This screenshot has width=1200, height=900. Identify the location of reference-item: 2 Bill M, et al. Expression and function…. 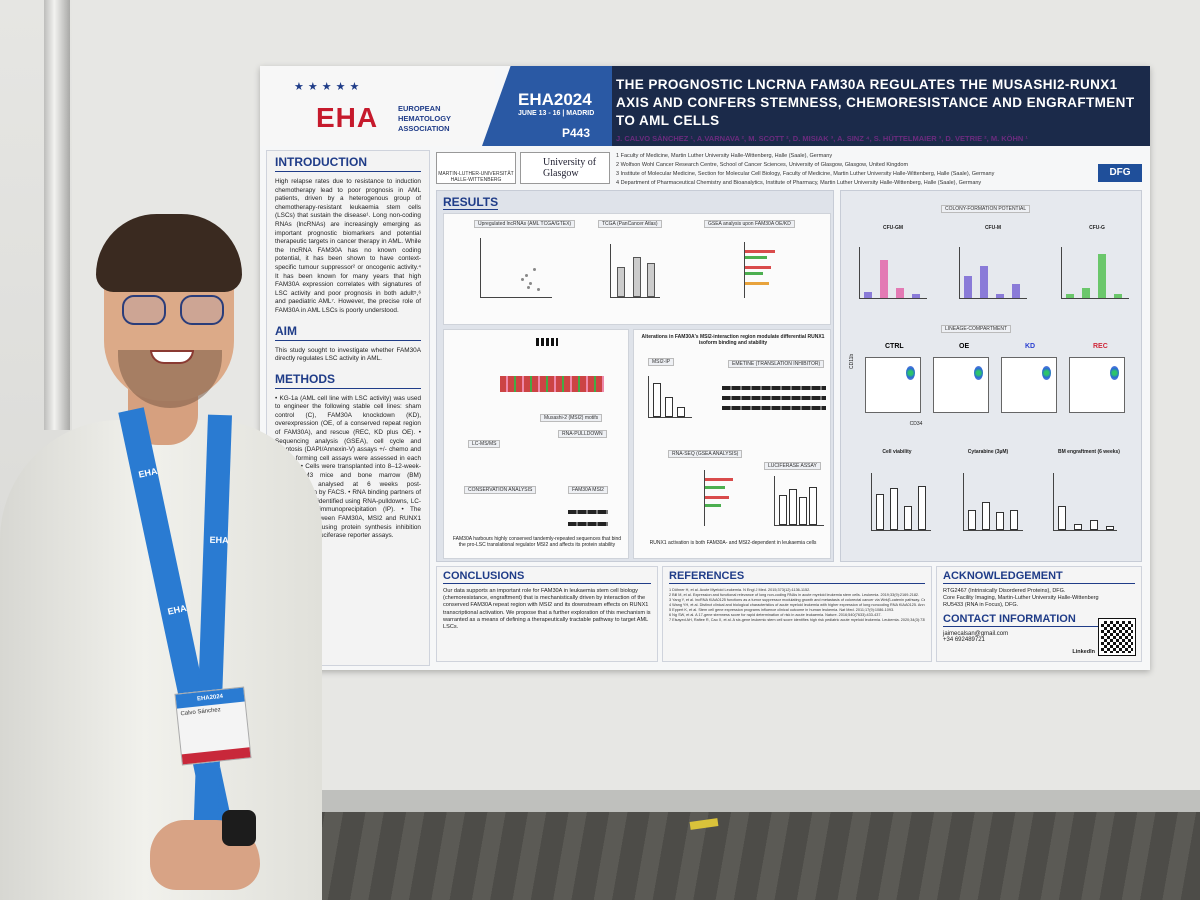
(794, 595).